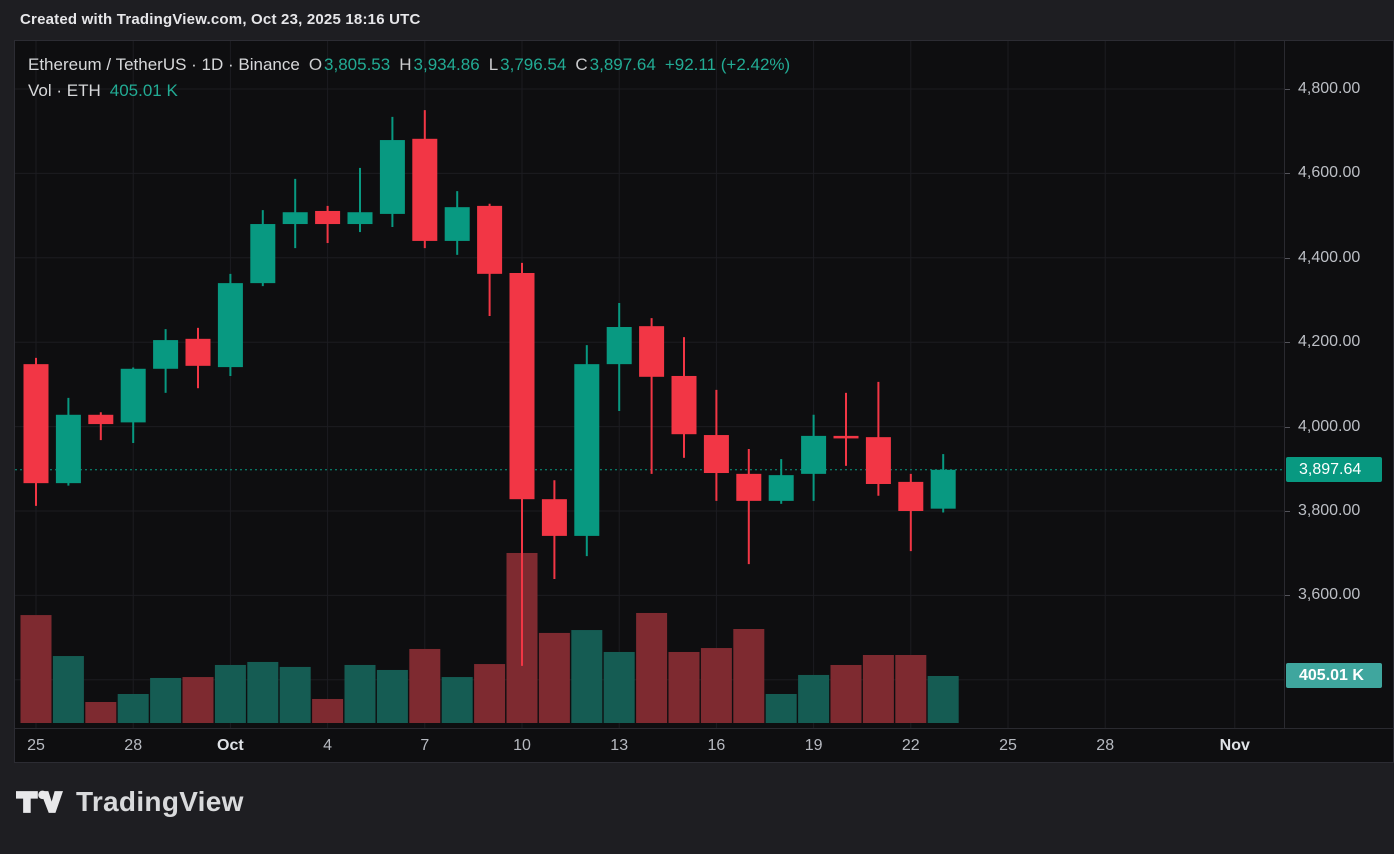 The height and width of the screenshot is (854, 1394). Describe the element at coordinates (133, 745) in the screenshot. I see `time-tick-label: 28` at that location.